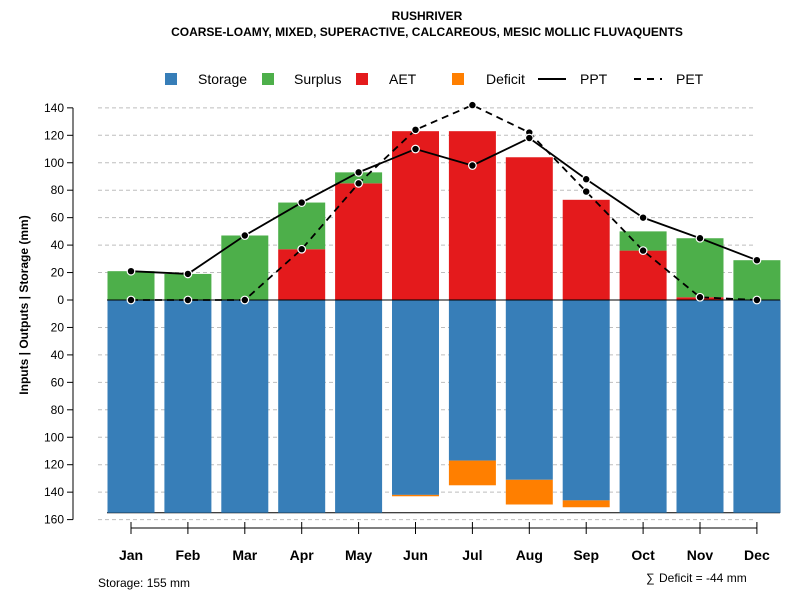 The width and height of the screenshot is (800, 600). What do you see at coordinates (131, 406) in the screenshot?
I see `storage-bar-jan` at bounding box center [131, 406].